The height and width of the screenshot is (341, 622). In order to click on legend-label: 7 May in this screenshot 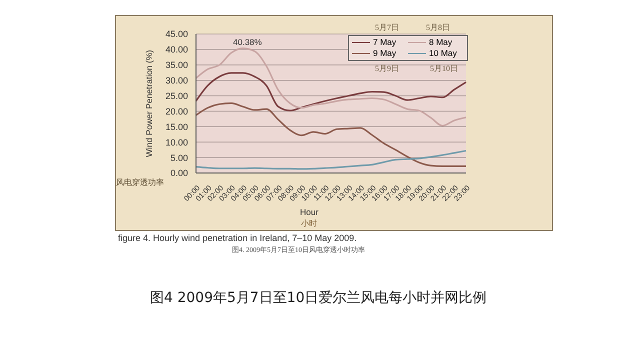, I will do `click(384, 42)`.